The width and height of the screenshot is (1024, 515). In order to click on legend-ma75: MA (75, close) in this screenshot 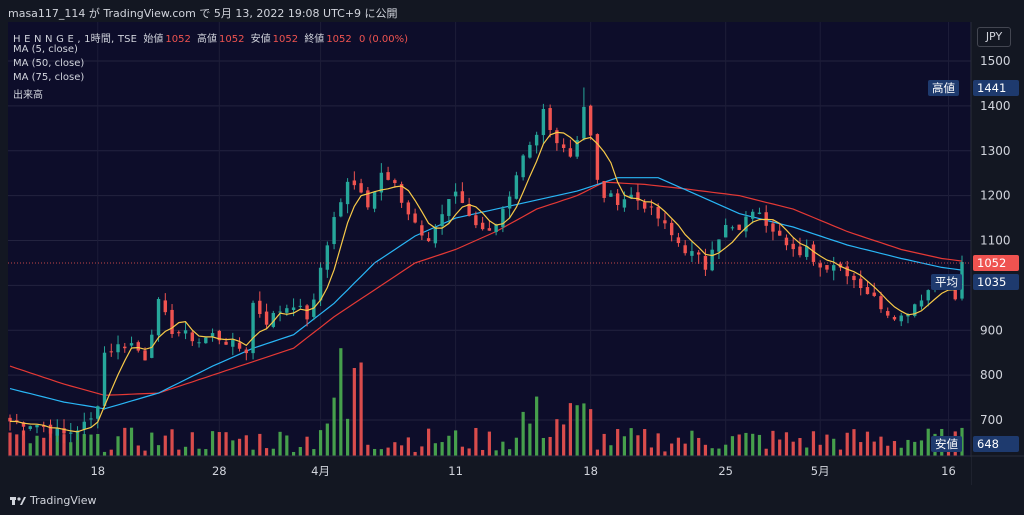, I will do `click(48, 77)`.